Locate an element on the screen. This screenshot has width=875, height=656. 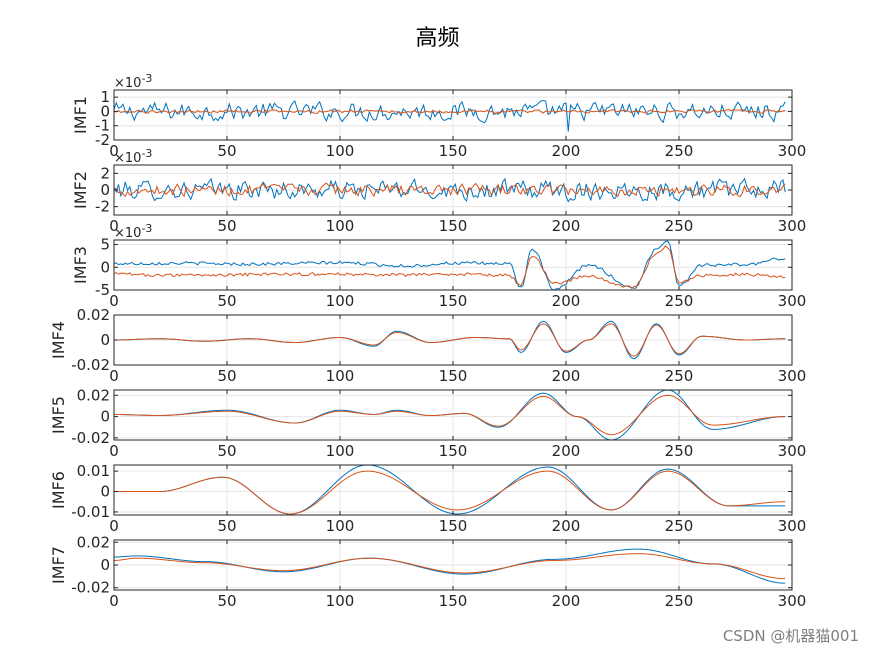
y-tick-label: -0.01 is located at coordinates (90, 512).